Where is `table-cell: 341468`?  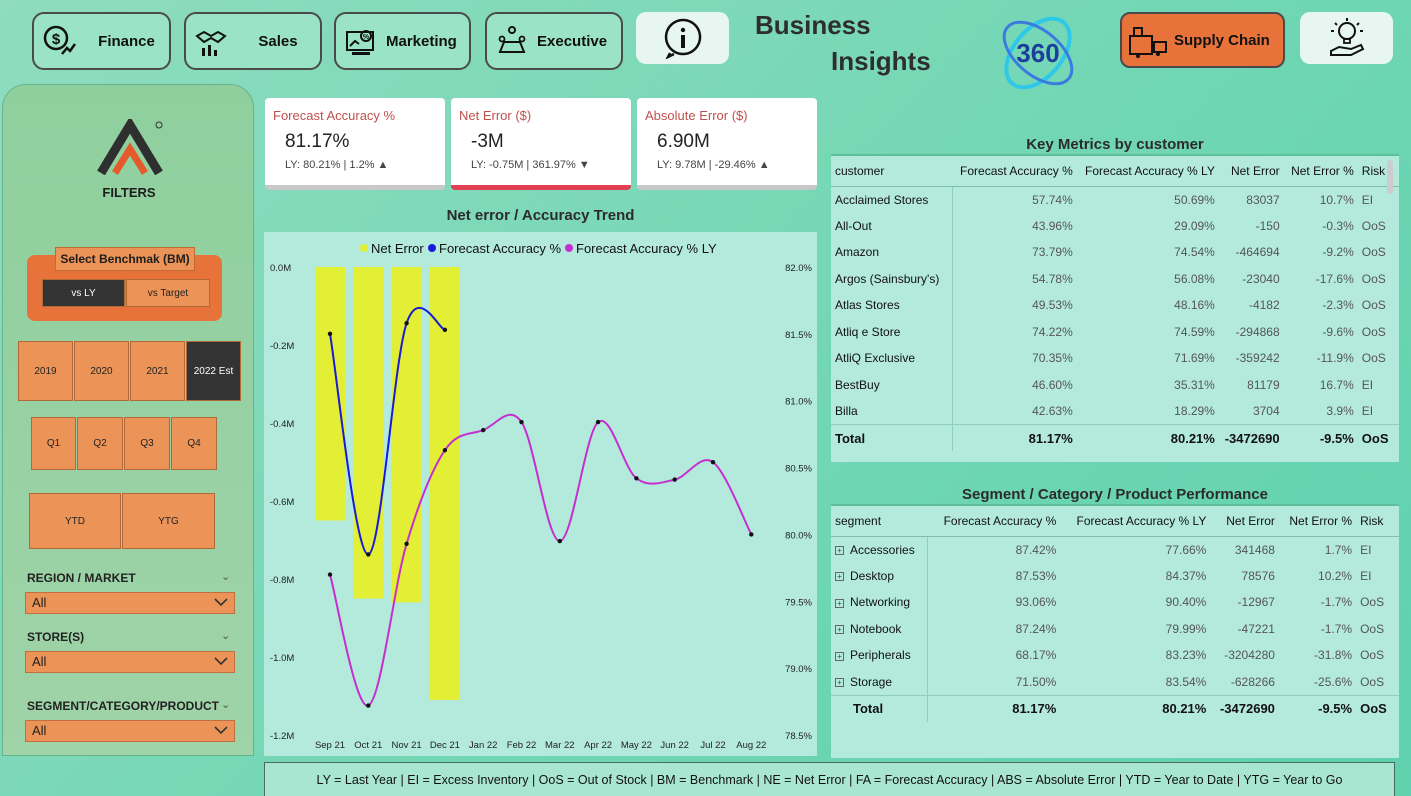
table-cell: 341468 is located at coordinates (1244, 549).